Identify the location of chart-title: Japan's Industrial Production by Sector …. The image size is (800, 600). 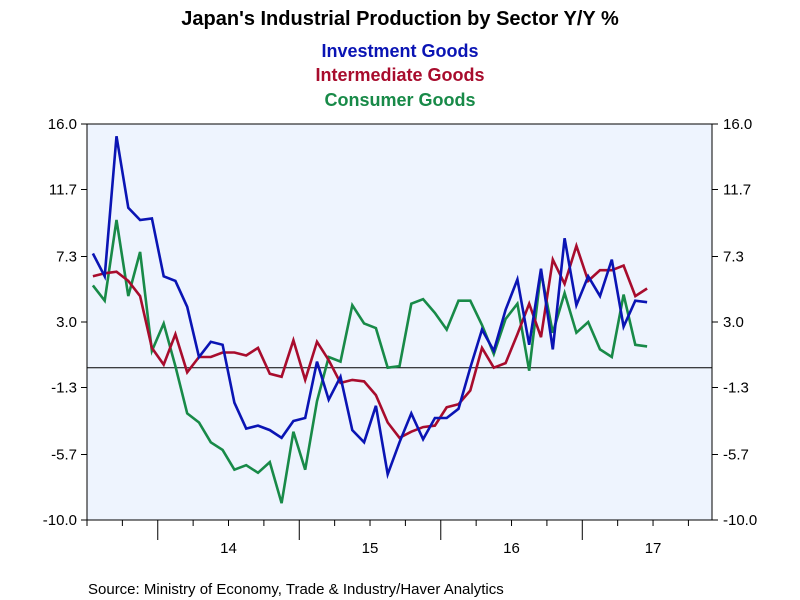
(400, 19).